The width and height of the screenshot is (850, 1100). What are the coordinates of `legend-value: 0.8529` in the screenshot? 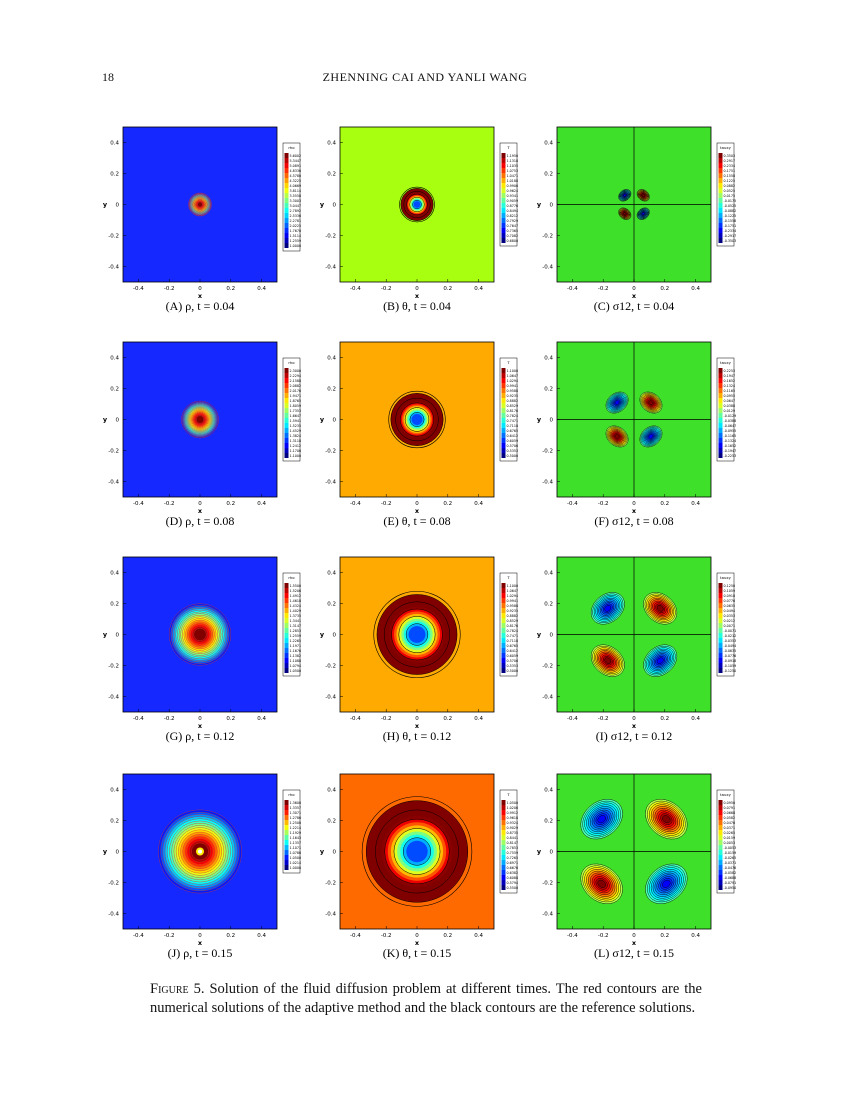 It's located at (513, 621).